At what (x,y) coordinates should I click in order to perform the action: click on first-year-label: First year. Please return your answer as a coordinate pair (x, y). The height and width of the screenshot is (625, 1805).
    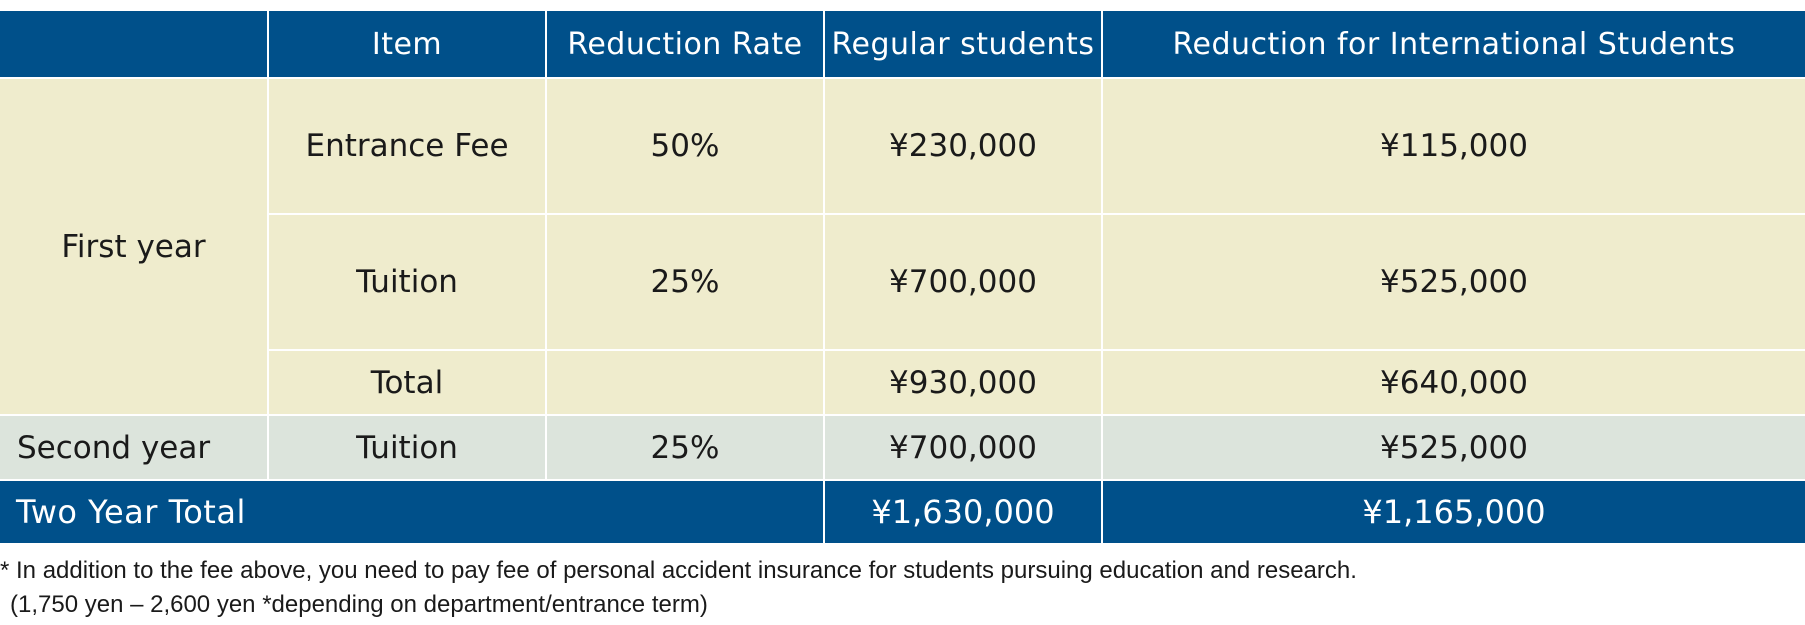
    Looking at the image, I should click on (134, 246).